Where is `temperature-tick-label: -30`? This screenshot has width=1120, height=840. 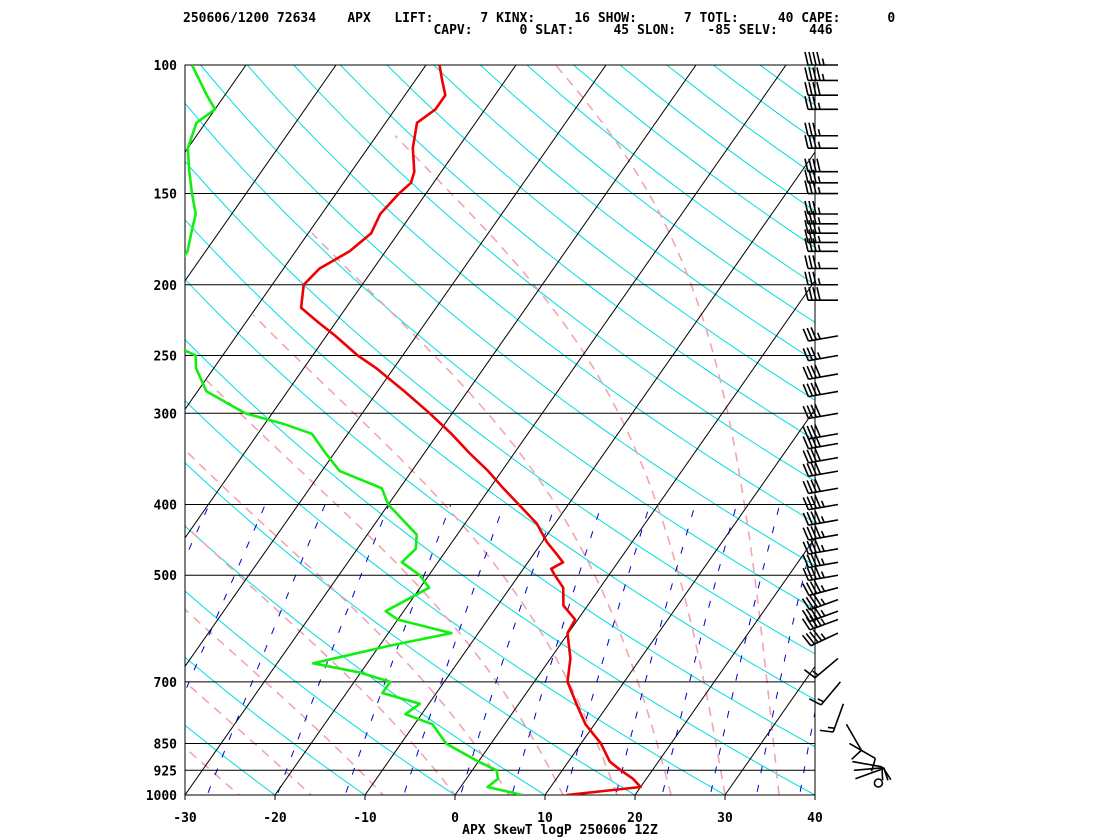 temperature-tick-label: -30 is located at coordinates (185, 818).